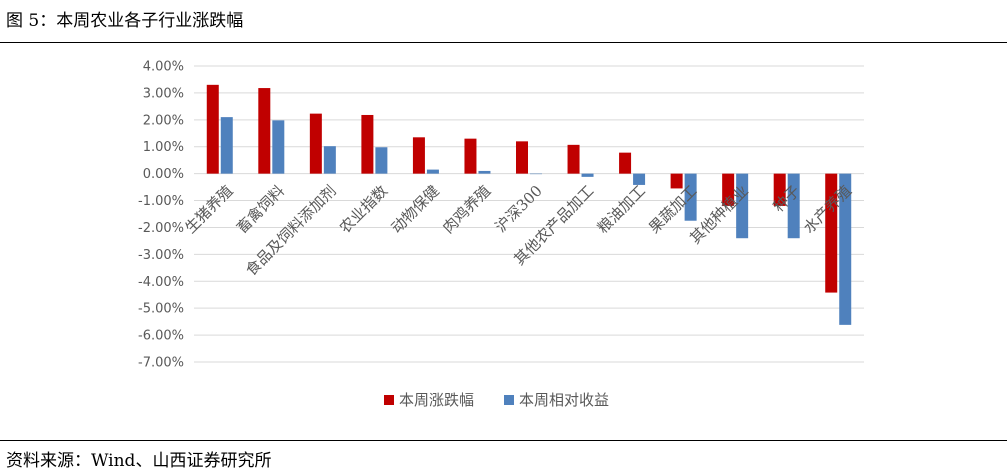  Describe the element at coordinates (139, 461) in the screenshot. I see `source-note: 资料来源：Wind、山西证券研究所` at that location.